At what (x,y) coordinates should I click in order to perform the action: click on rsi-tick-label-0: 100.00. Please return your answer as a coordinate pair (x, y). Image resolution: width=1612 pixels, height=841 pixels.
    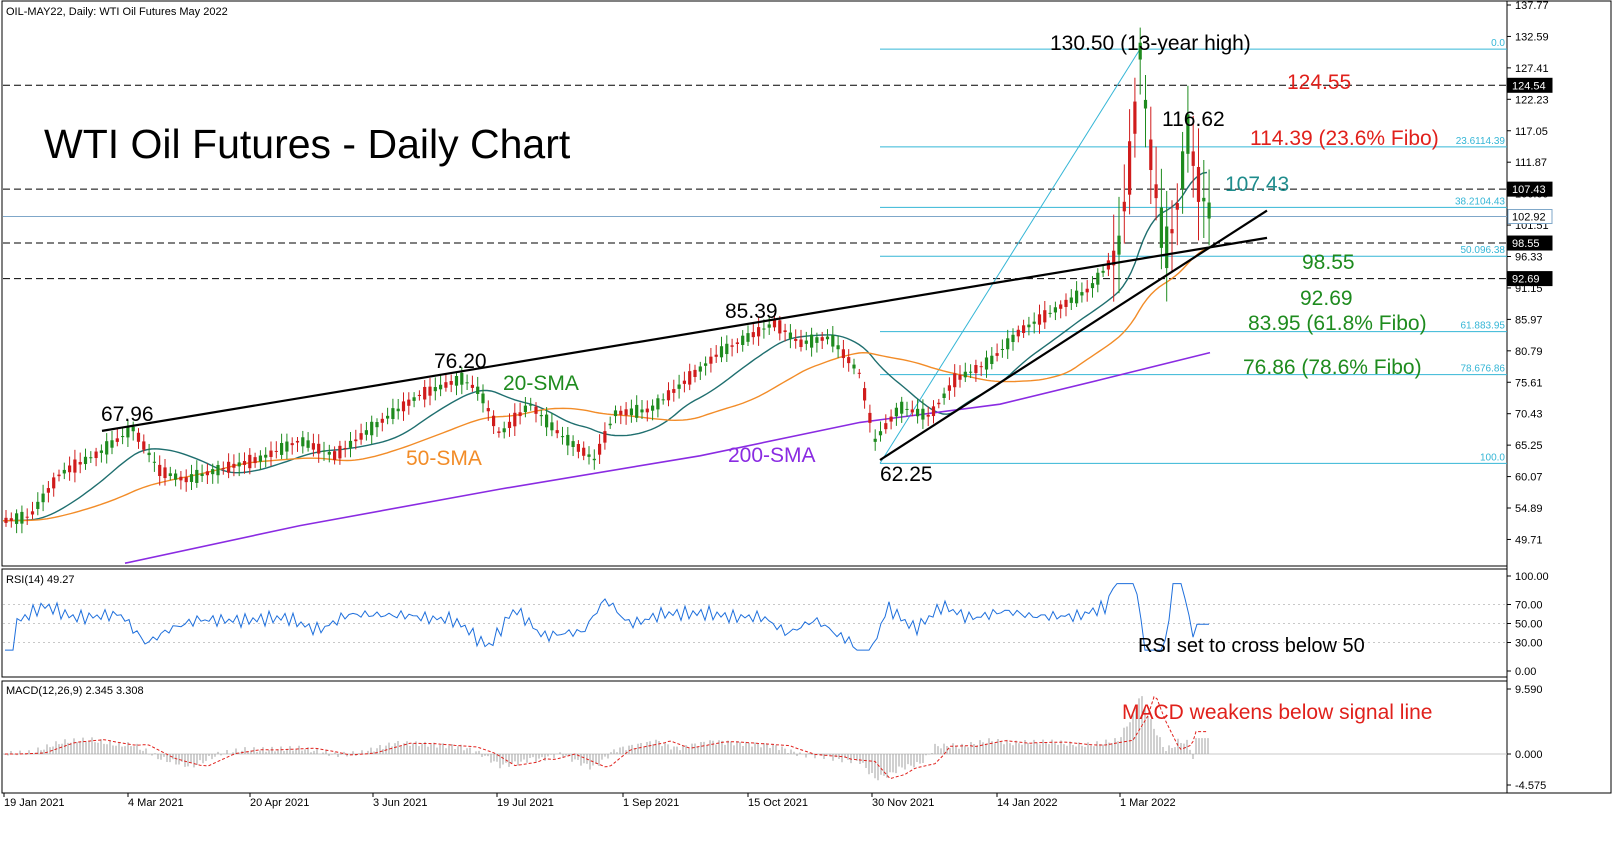
    Looking at the image, I should click on (1532, 577).